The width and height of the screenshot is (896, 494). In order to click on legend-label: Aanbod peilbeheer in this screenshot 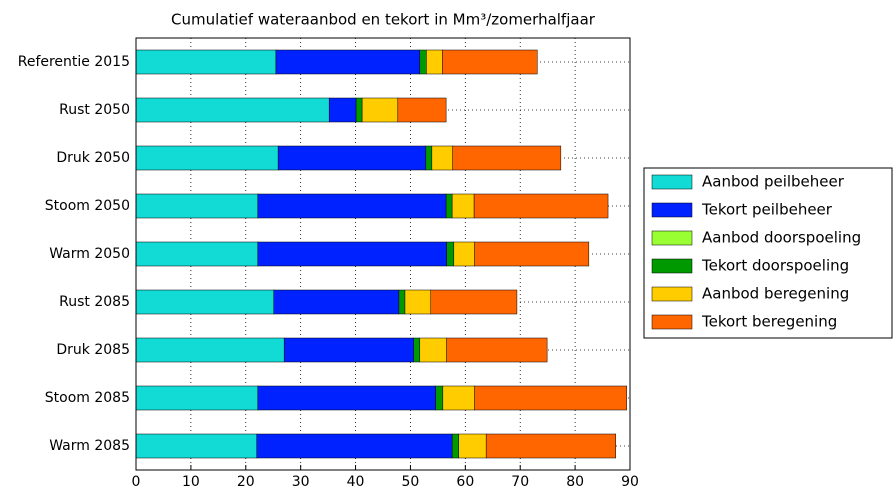, I will do `click(773, 182)`.